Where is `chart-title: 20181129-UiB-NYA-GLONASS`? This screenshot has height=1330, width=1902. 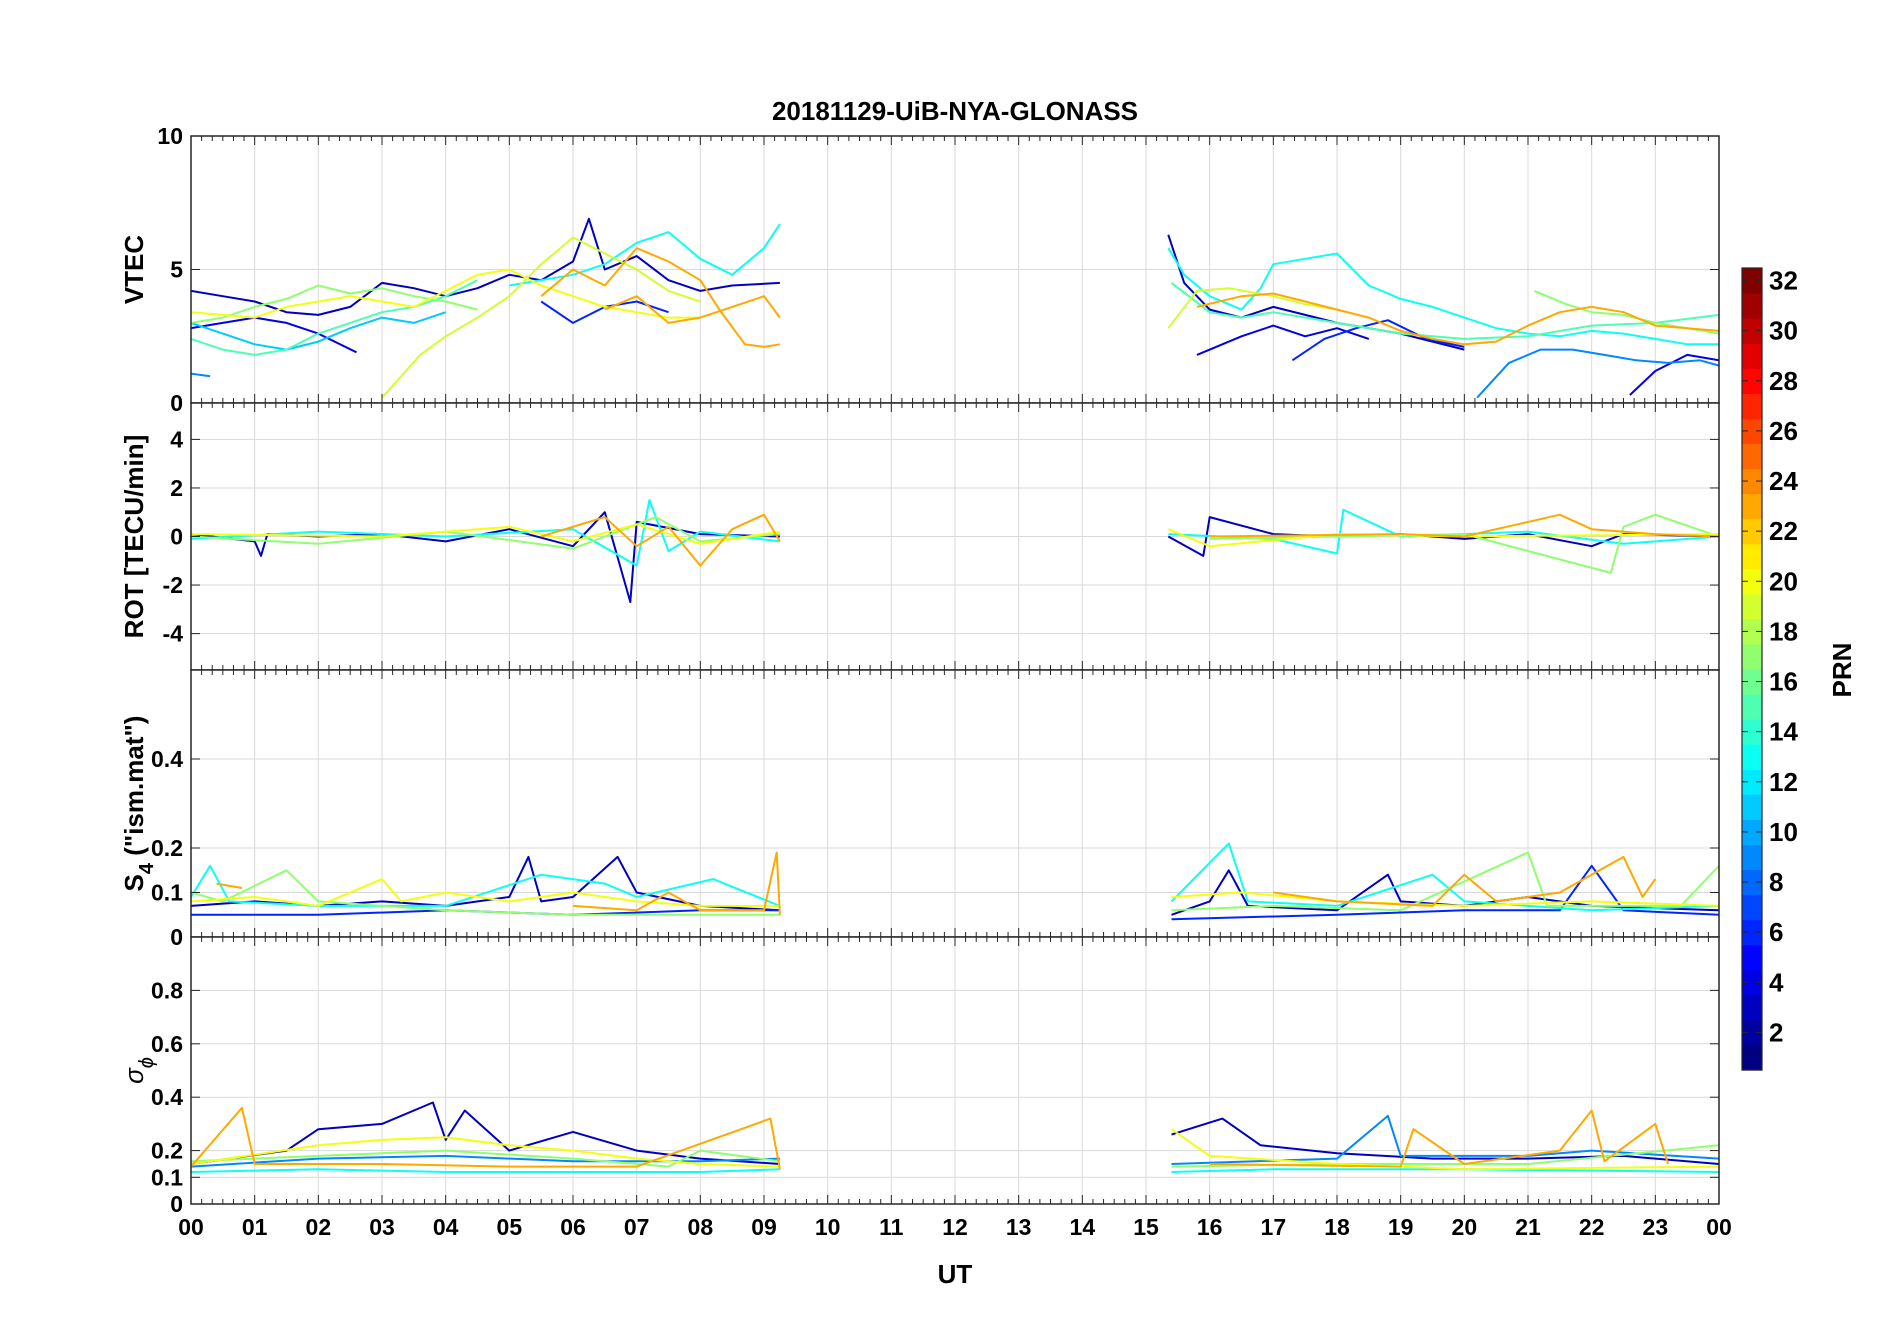
chart-title: 20181129-UiB-NYA-GLONASS is located at coordinates (955, 111).